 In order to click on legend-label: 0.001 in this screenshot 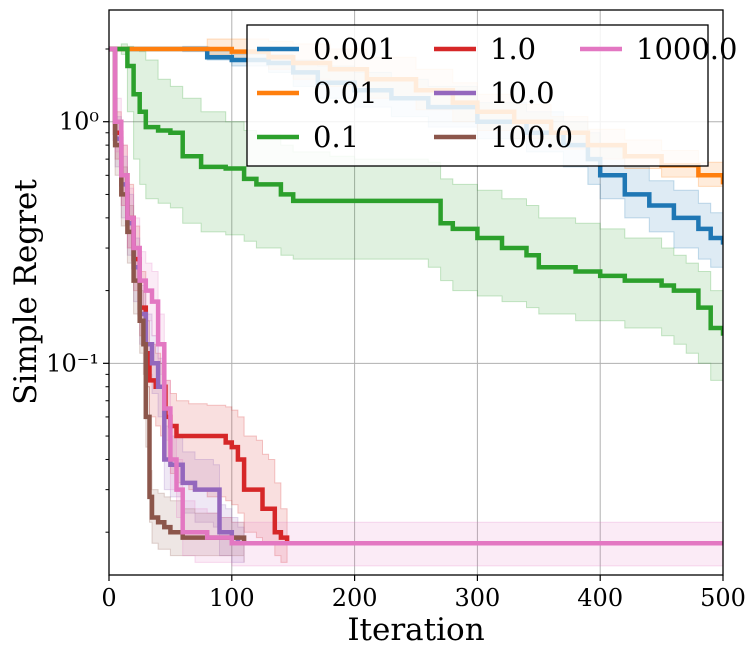, I will do `click(354, 49)`.